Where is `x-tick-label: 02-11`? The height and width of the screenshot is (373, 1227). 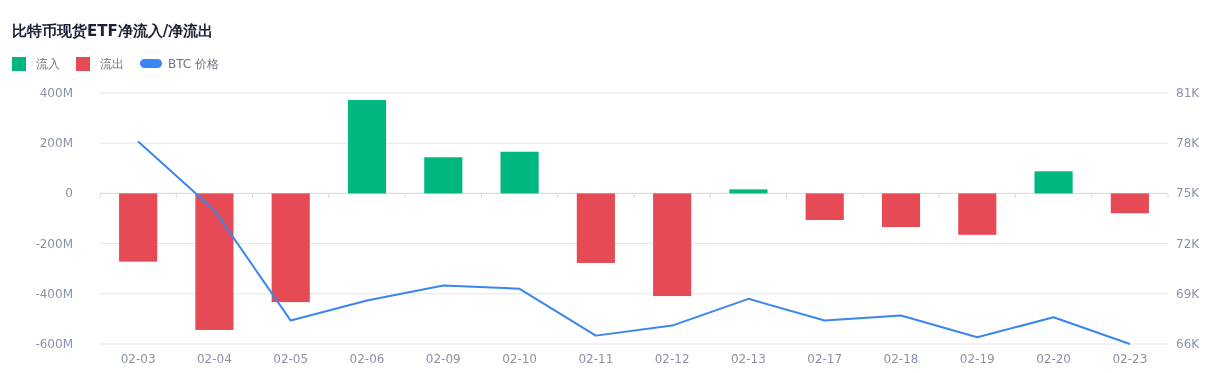 x-tick-label: 02-11 is located at coordinates (596, 359).